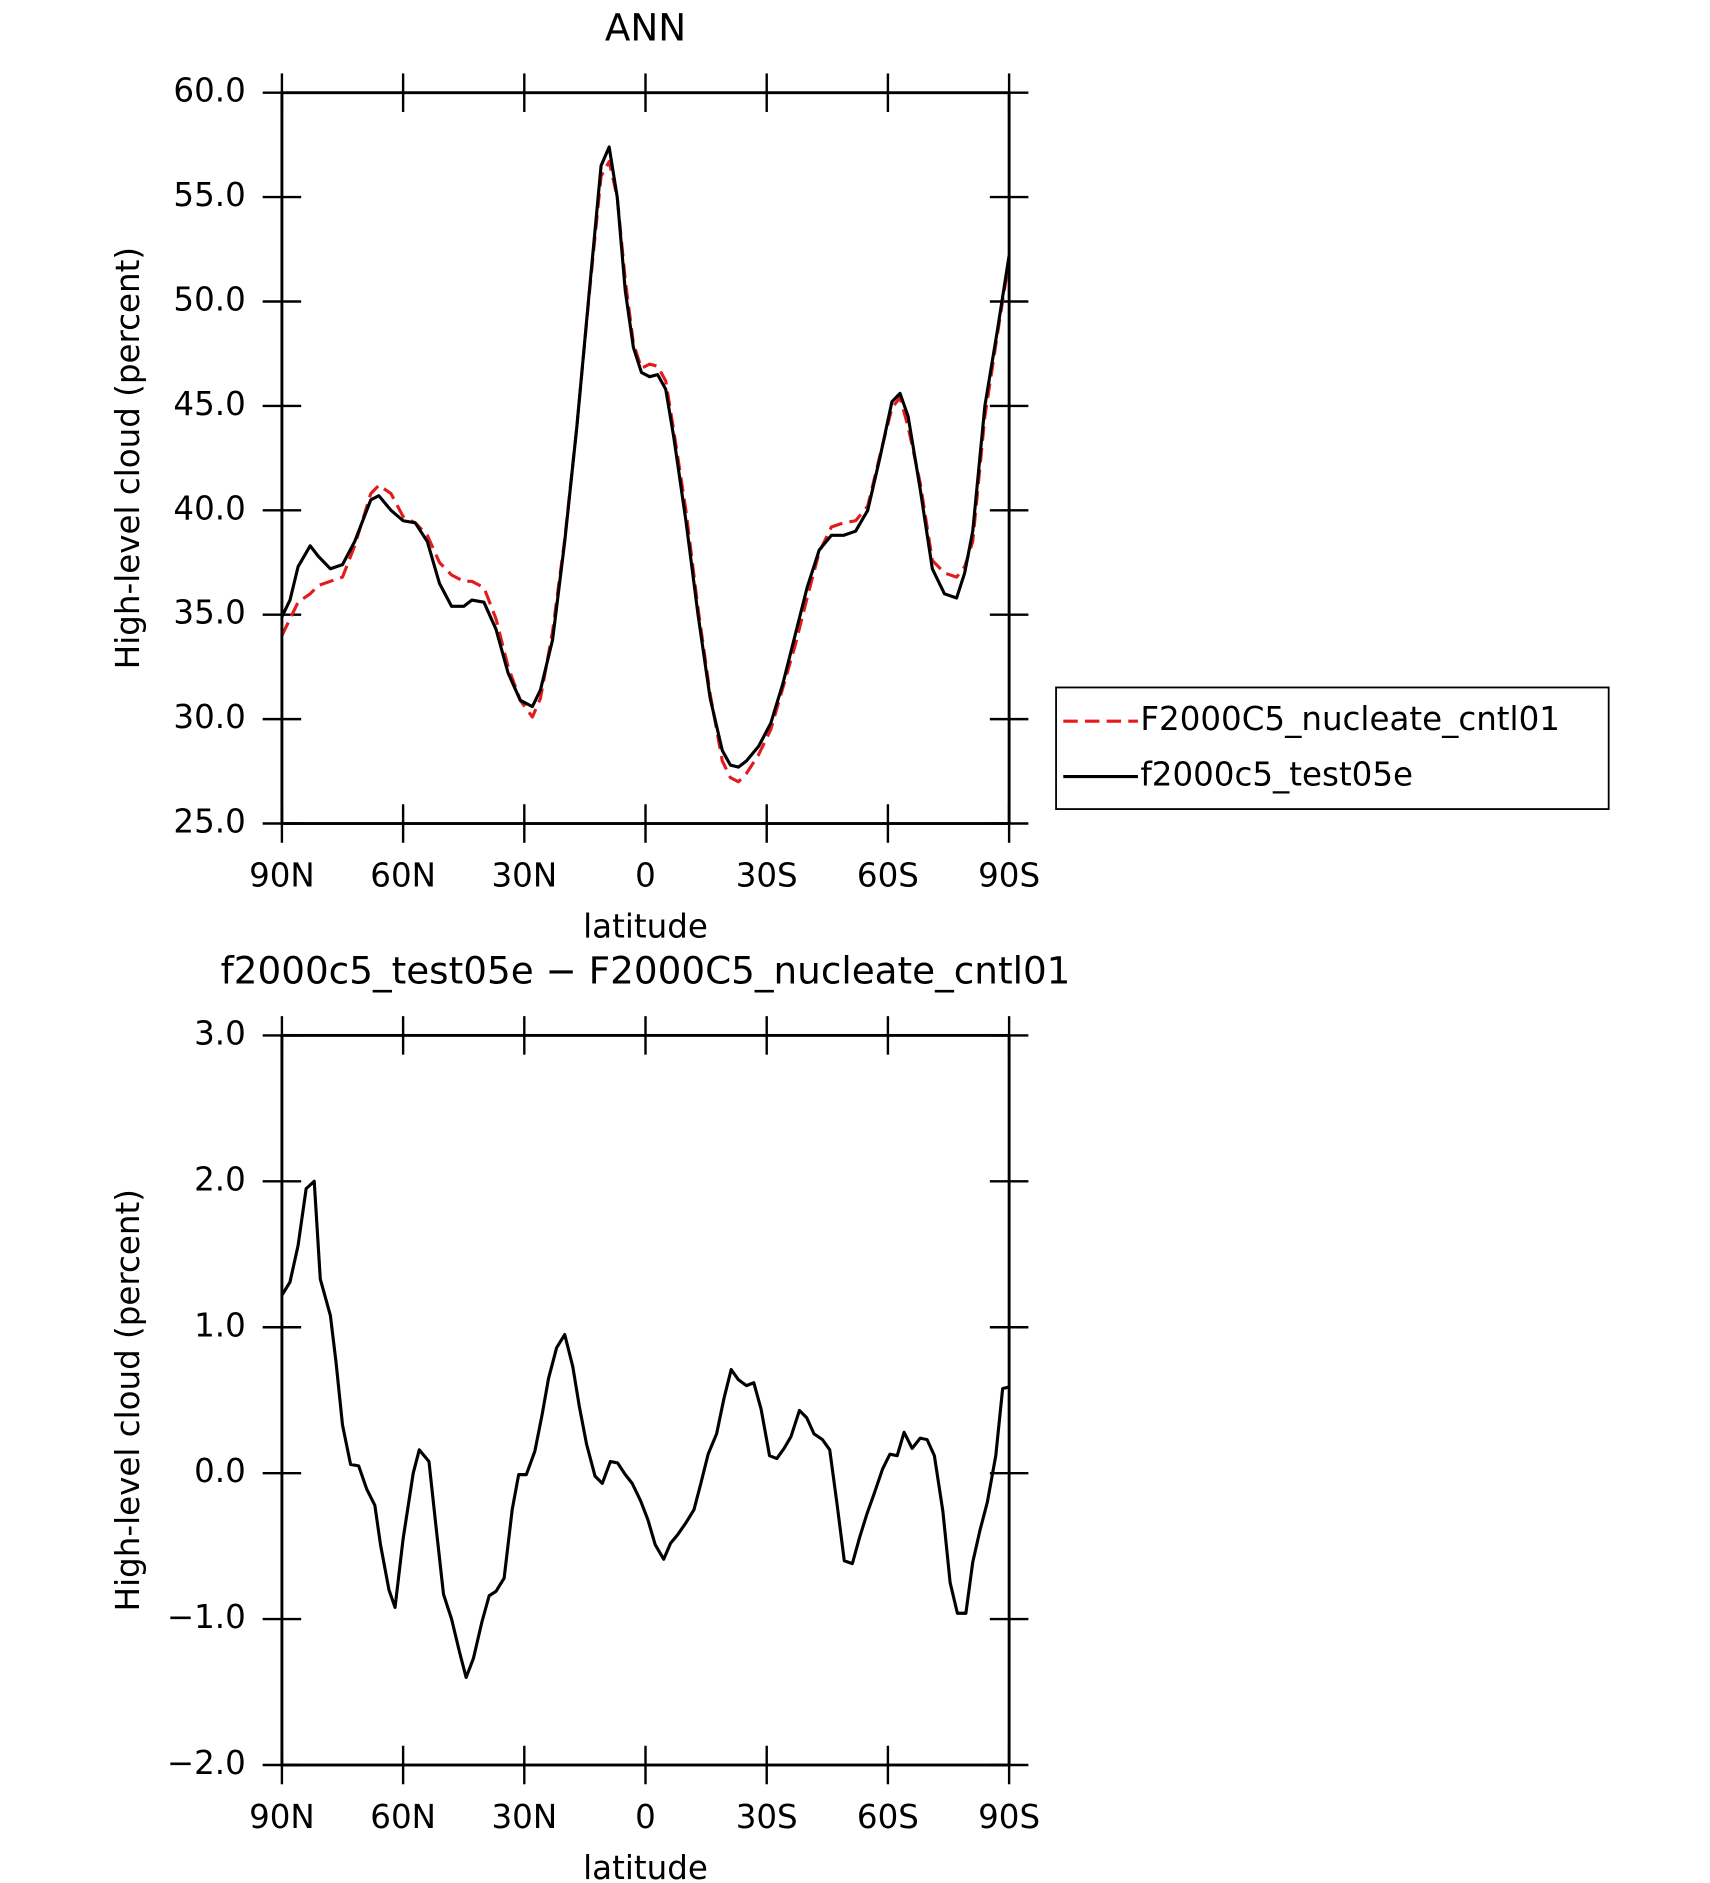 The height and width of the screenshot is (1883, 1710). Describe the element at coordinates (645, 28) in the screenshot. I see `chart-title: ANN` at that location.